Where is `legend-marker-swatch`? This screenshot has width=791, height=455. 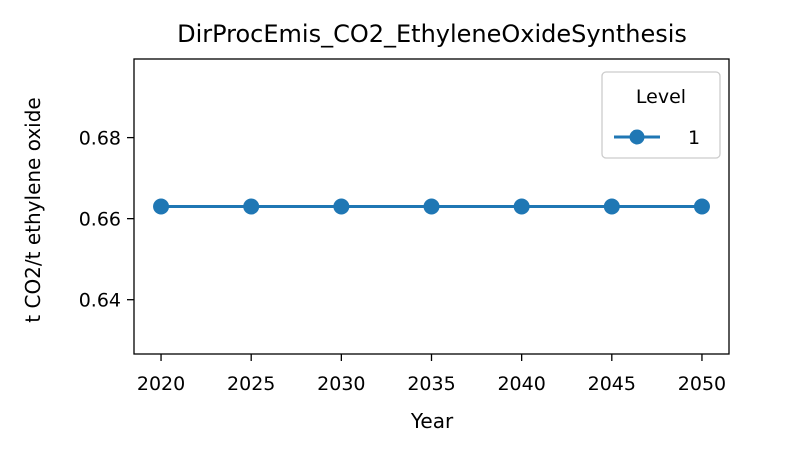 legend-marker-swatch is located at coordinates (637, 137).